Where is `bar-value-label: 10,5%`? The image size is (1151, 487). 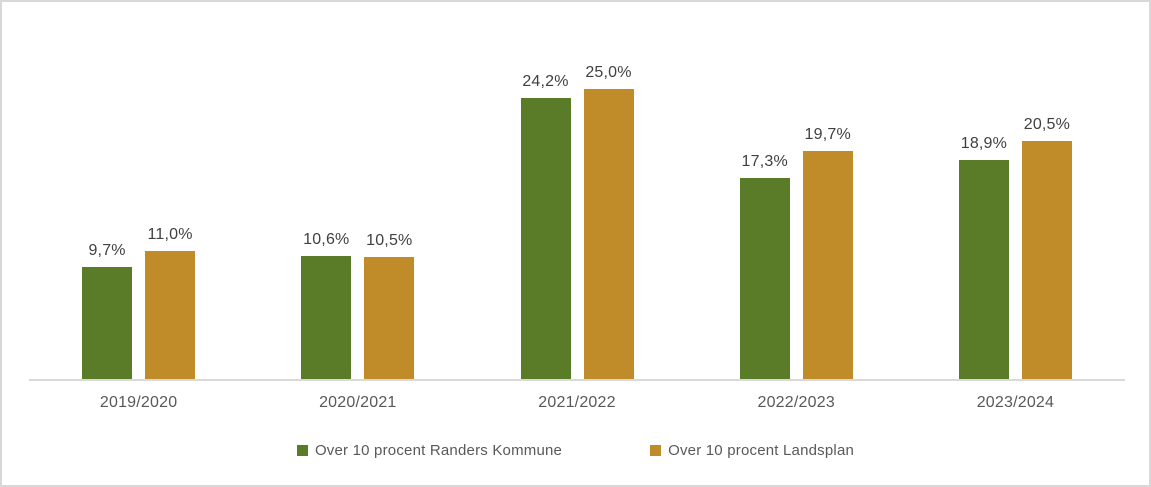
bar-value-label: 10,5% is located at coordinates (389, 241).